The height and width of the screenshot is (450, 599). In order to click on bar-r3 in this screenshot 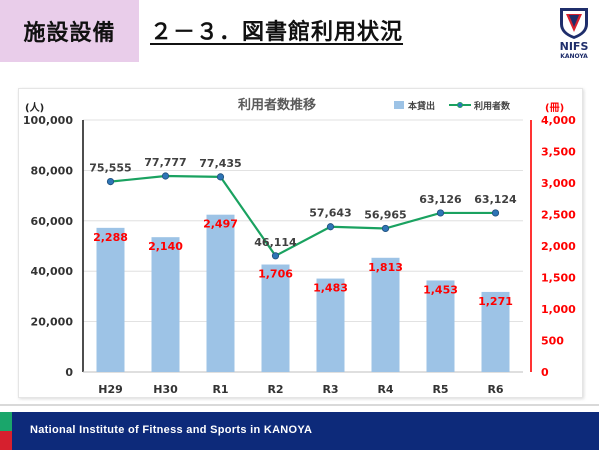, I will do `click(330, 325)`.